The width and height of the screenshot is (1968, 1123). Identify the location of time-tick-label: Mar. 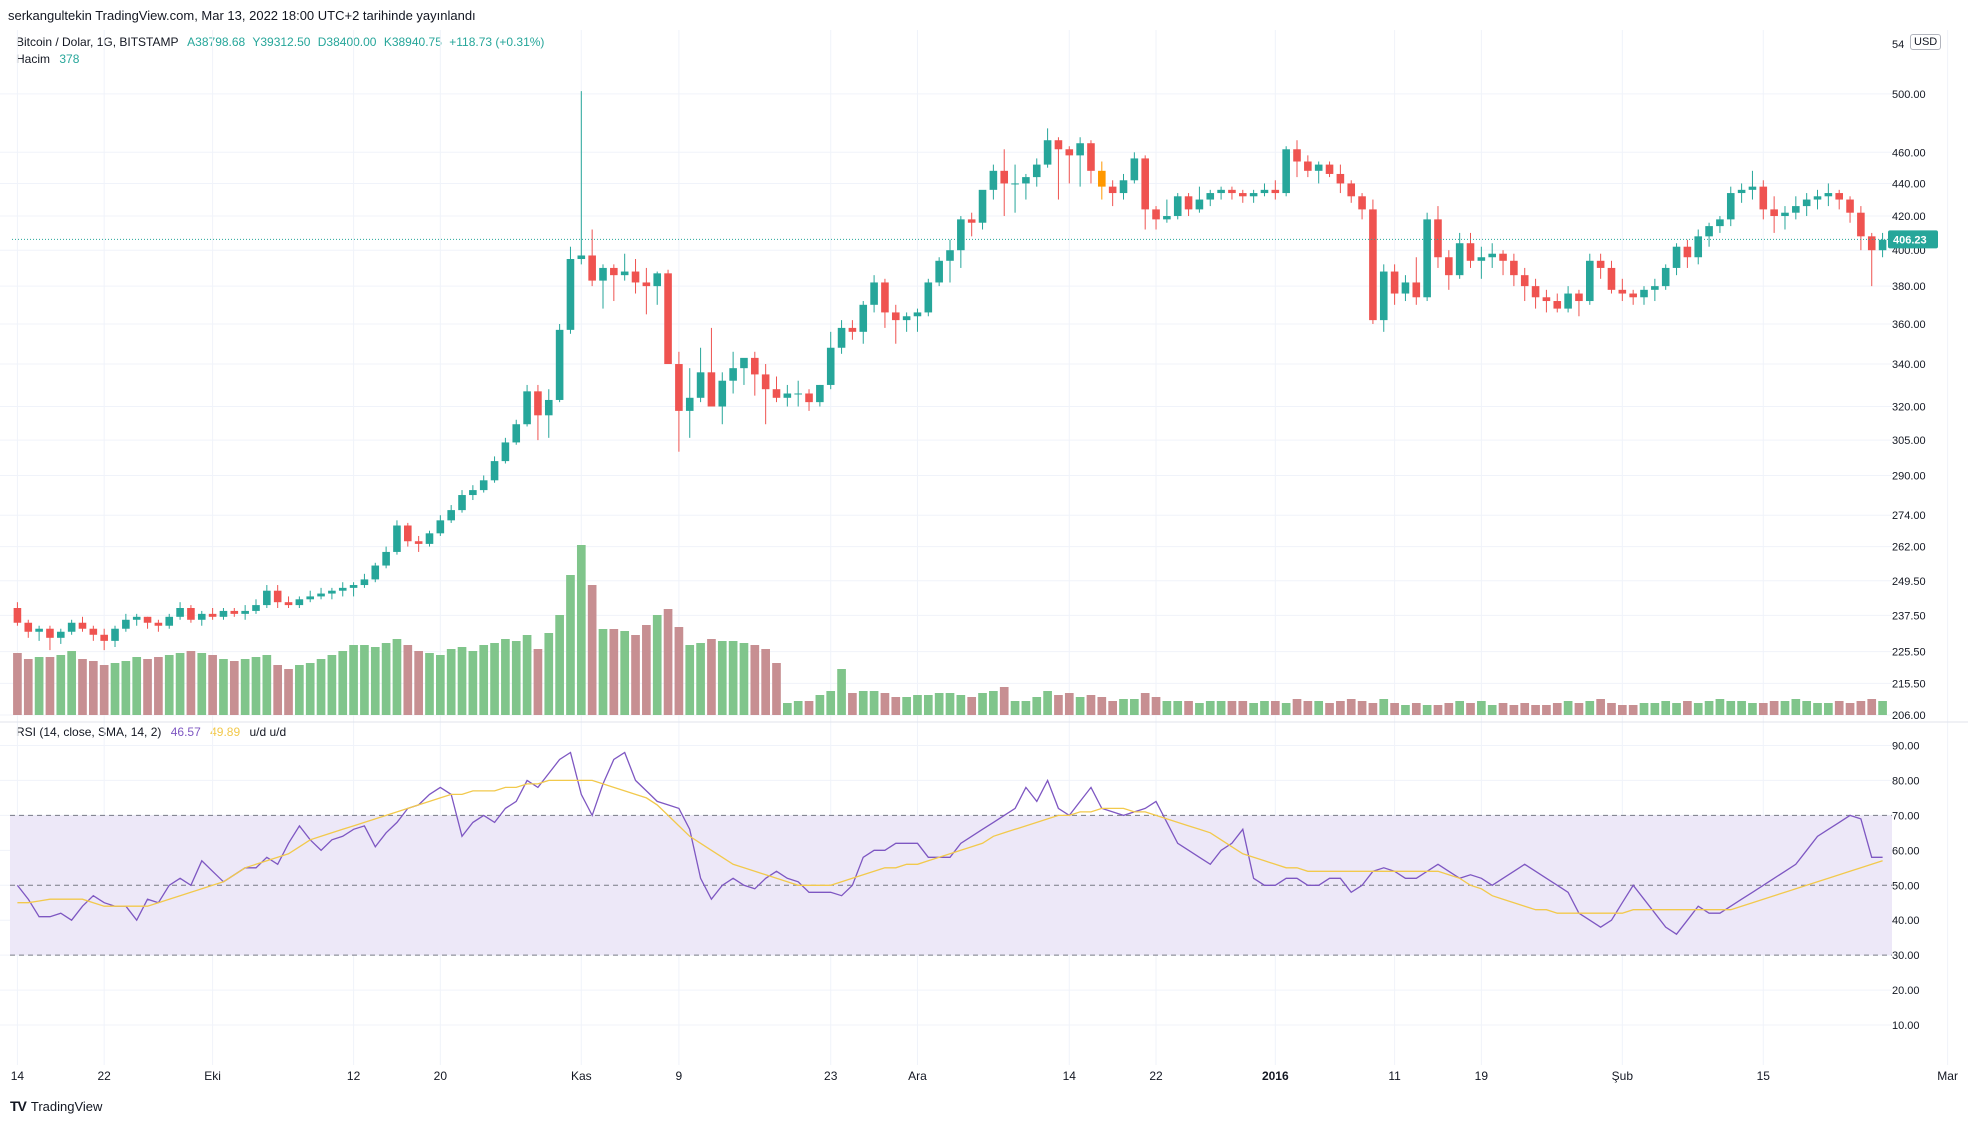
(1947, 1076).